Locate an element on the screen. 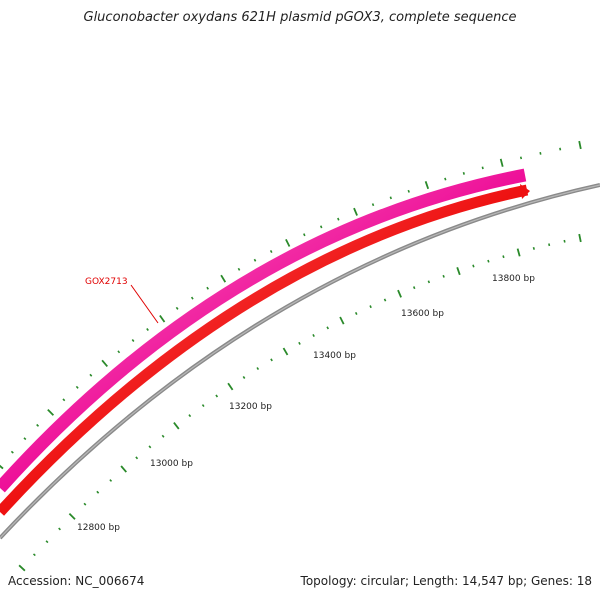 The width and height of the screenshot is (600, 600). accession-label: Accession: NC_006674 is located at coordinates (76, 581).